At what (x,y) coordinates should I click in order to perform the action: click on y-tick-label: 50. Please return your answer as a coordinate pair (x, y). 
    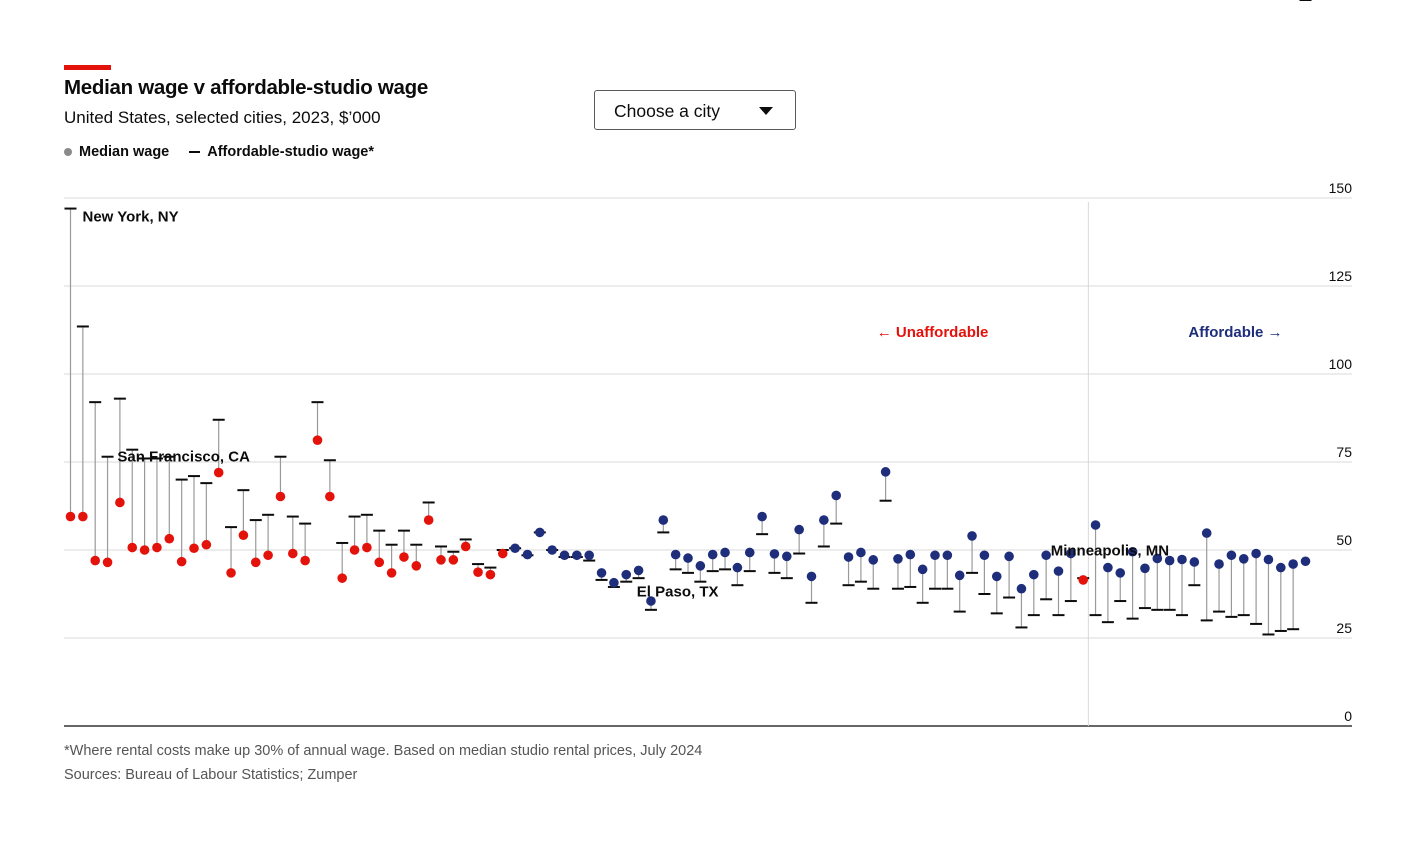
    Looking at the image, I should click on (1344, 540).